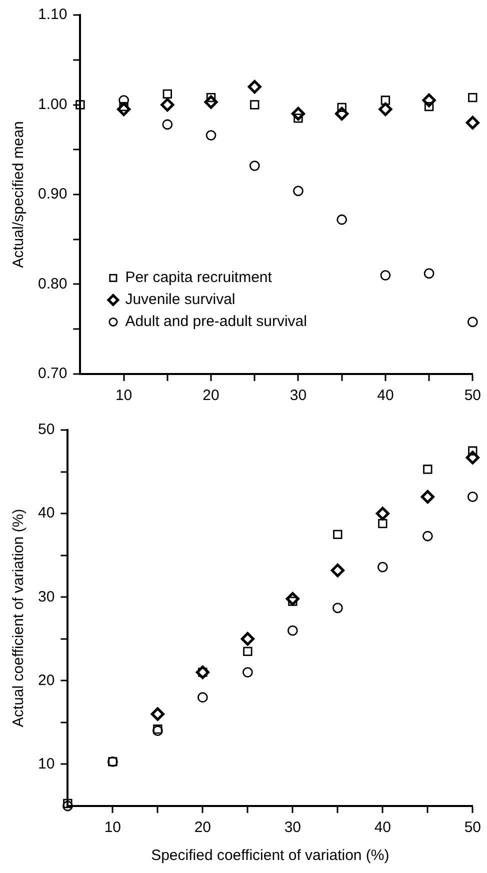 Image resolution: width=487 pixels, height=873 pixels. What do you see at coordinates (199, 277) in the screenshot?
I see `legend-label: Per capita recruitment` at bounding box center [199, 277].